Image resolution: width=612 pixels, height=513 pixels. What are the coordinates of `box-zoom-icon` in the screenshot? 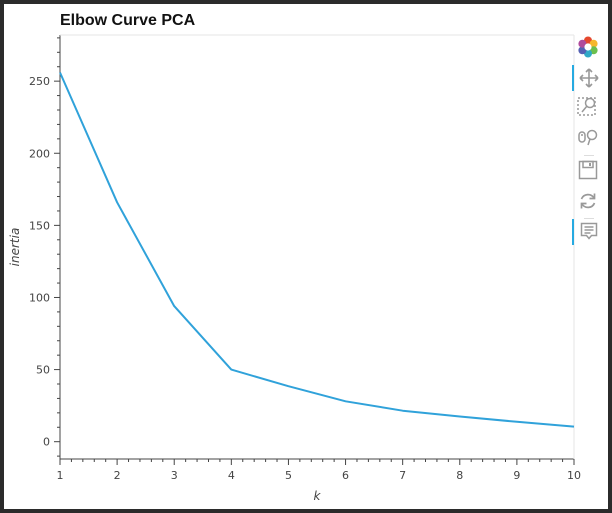 It's located at (588, 106).